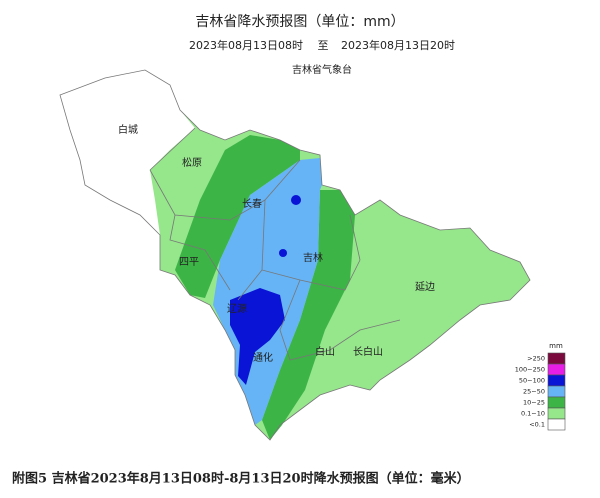 Image resolution: width=600 pixels, height=498 pixels. Describe the element at coordinates (532, 381) in the screenshot. I see `legend-label: 50~100` at that location.